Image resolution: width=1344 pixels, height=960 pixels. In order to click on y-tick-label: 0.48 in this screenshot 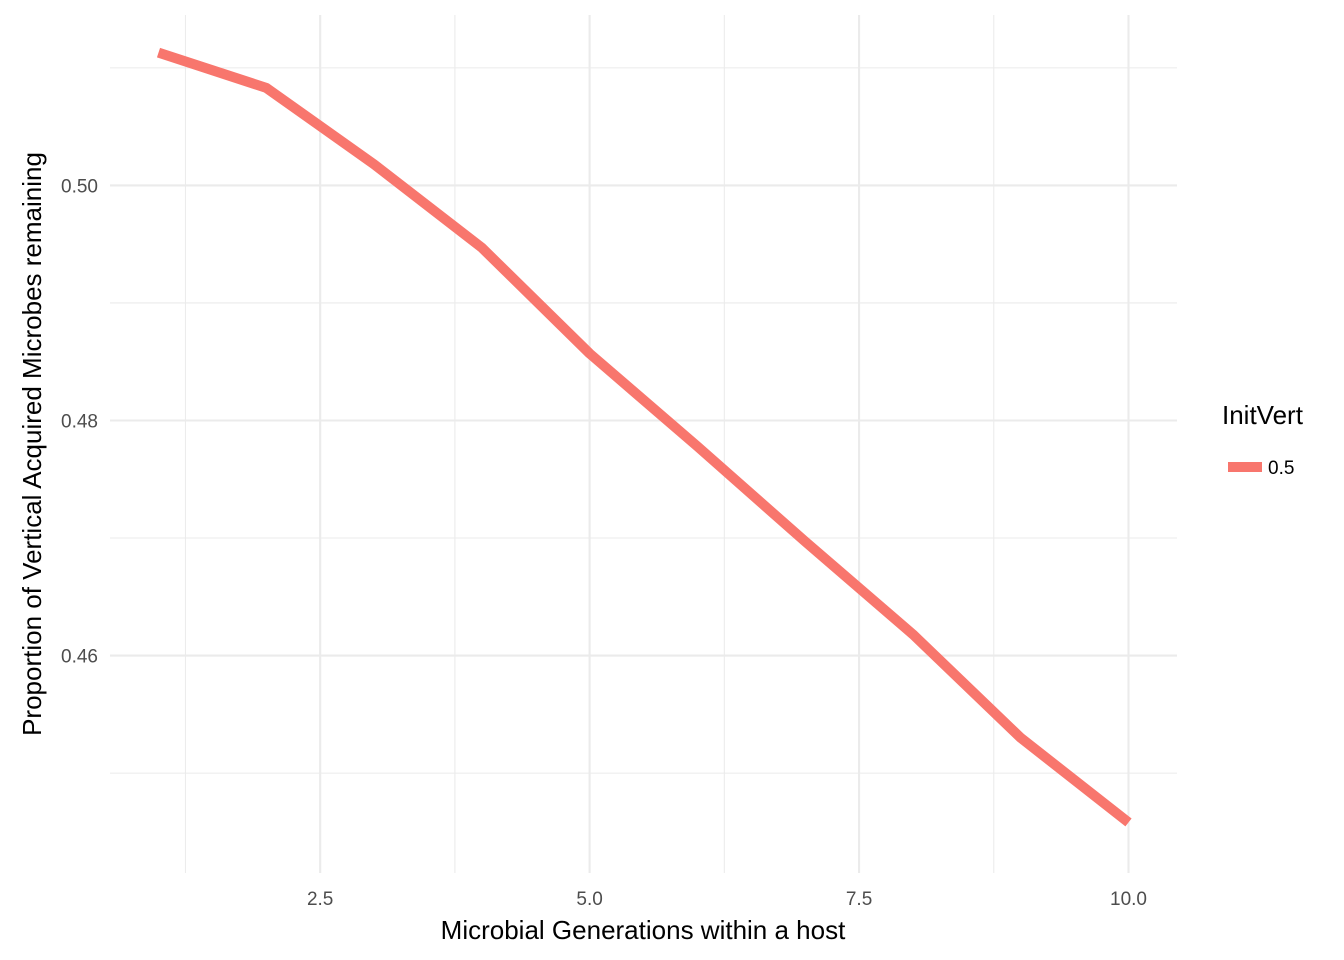, I will do `click(79, 421)`.